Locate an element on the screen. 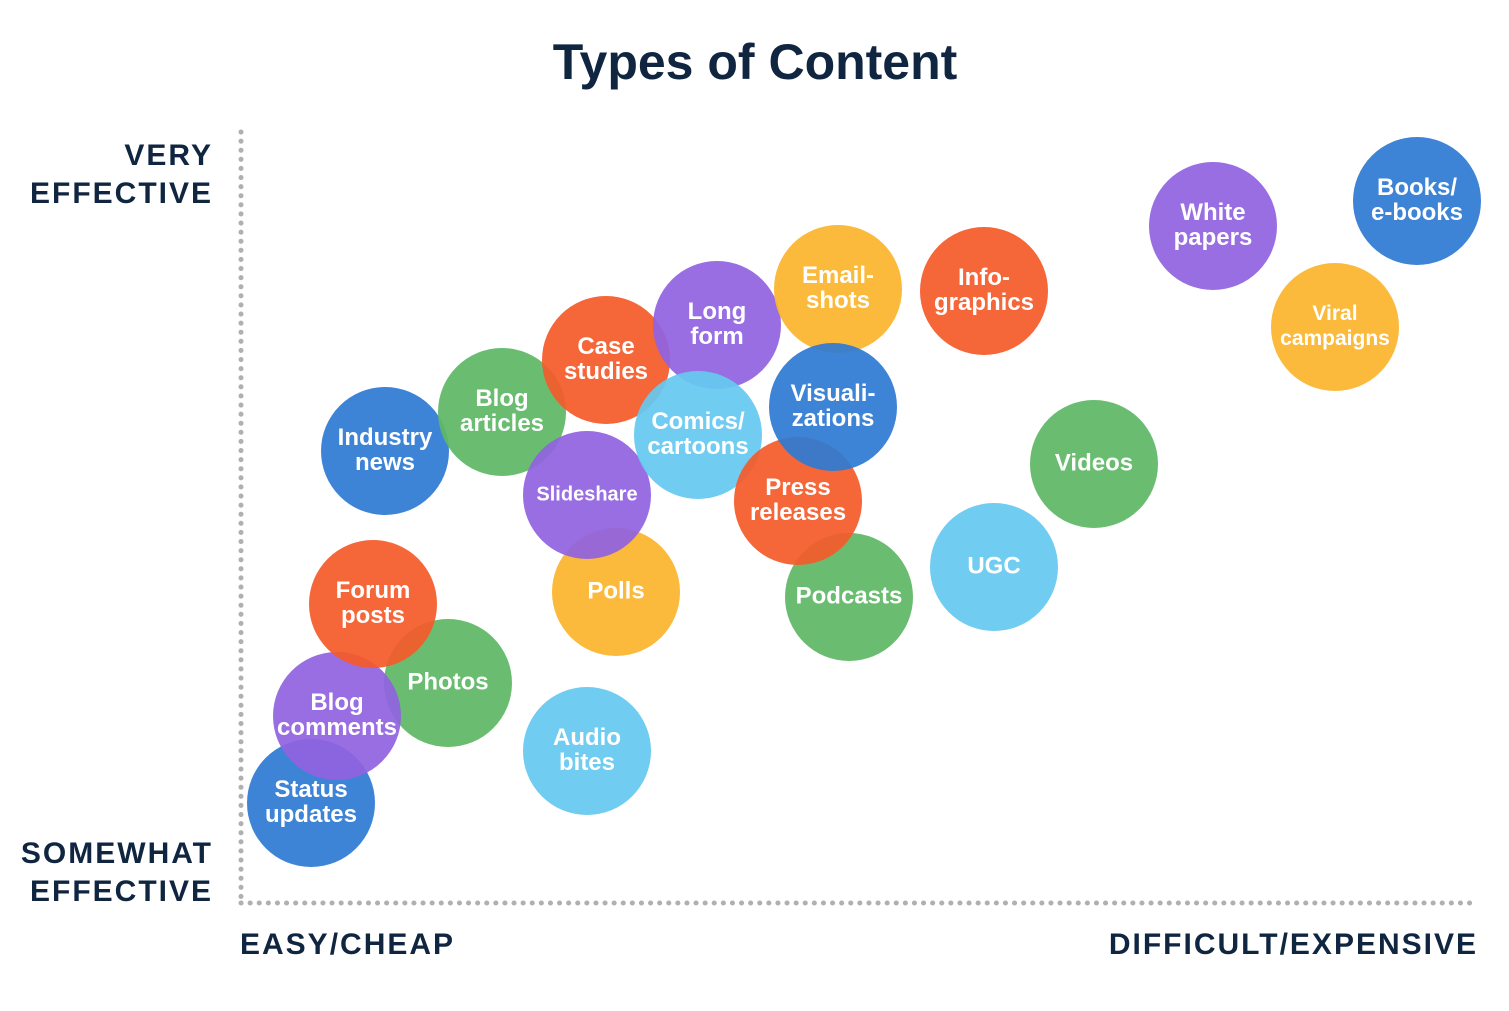 Image resolution: width=1509 pixels, height=1011 pixels. node-label: Visuali- is located at coordinates (833, 393).